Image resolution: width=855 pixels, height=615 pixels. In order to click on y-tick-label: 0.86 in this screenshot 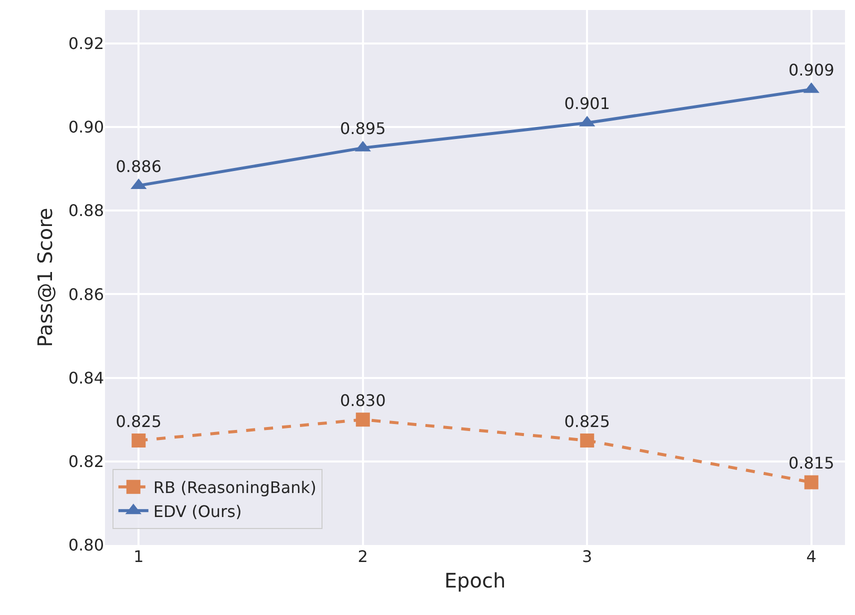, I will do `click(86, 294)`.